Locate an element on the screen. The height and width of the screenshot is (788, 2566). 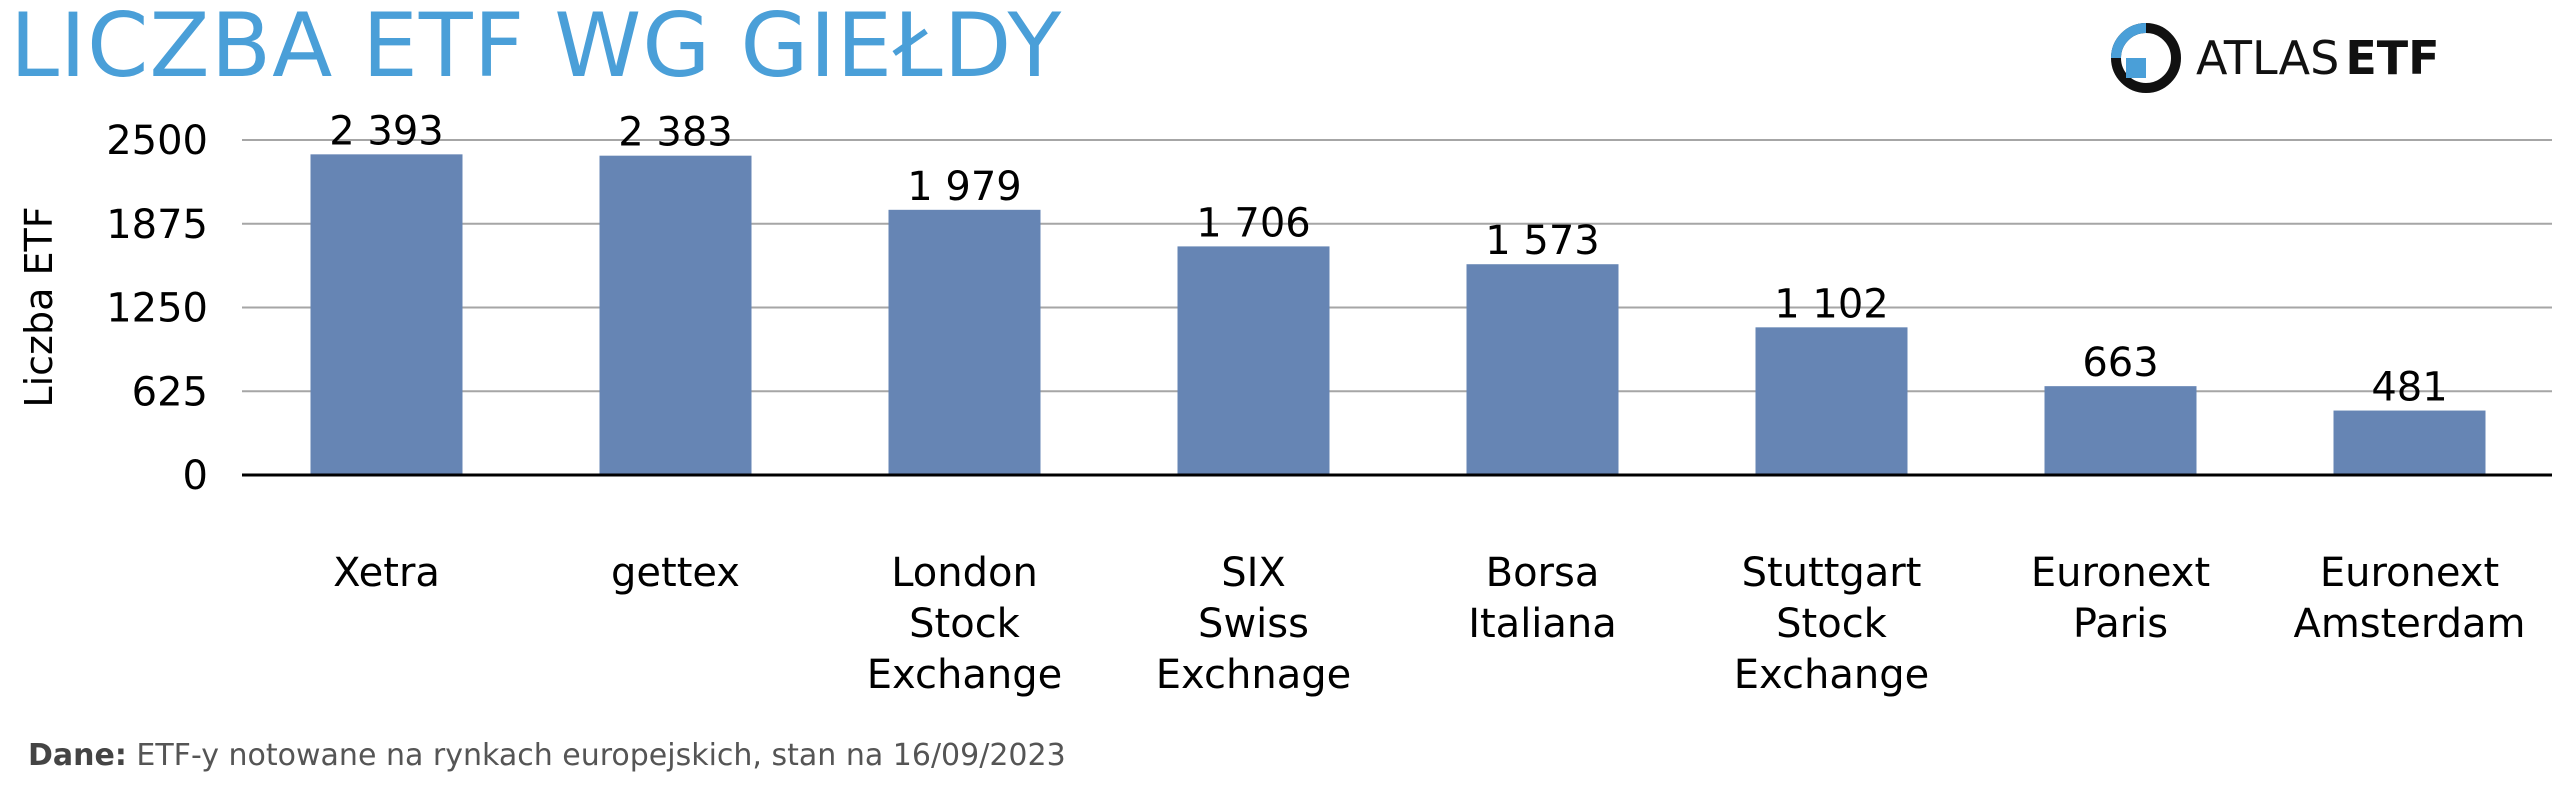
data-label: 1 979 is located at coordinates (964, 187).